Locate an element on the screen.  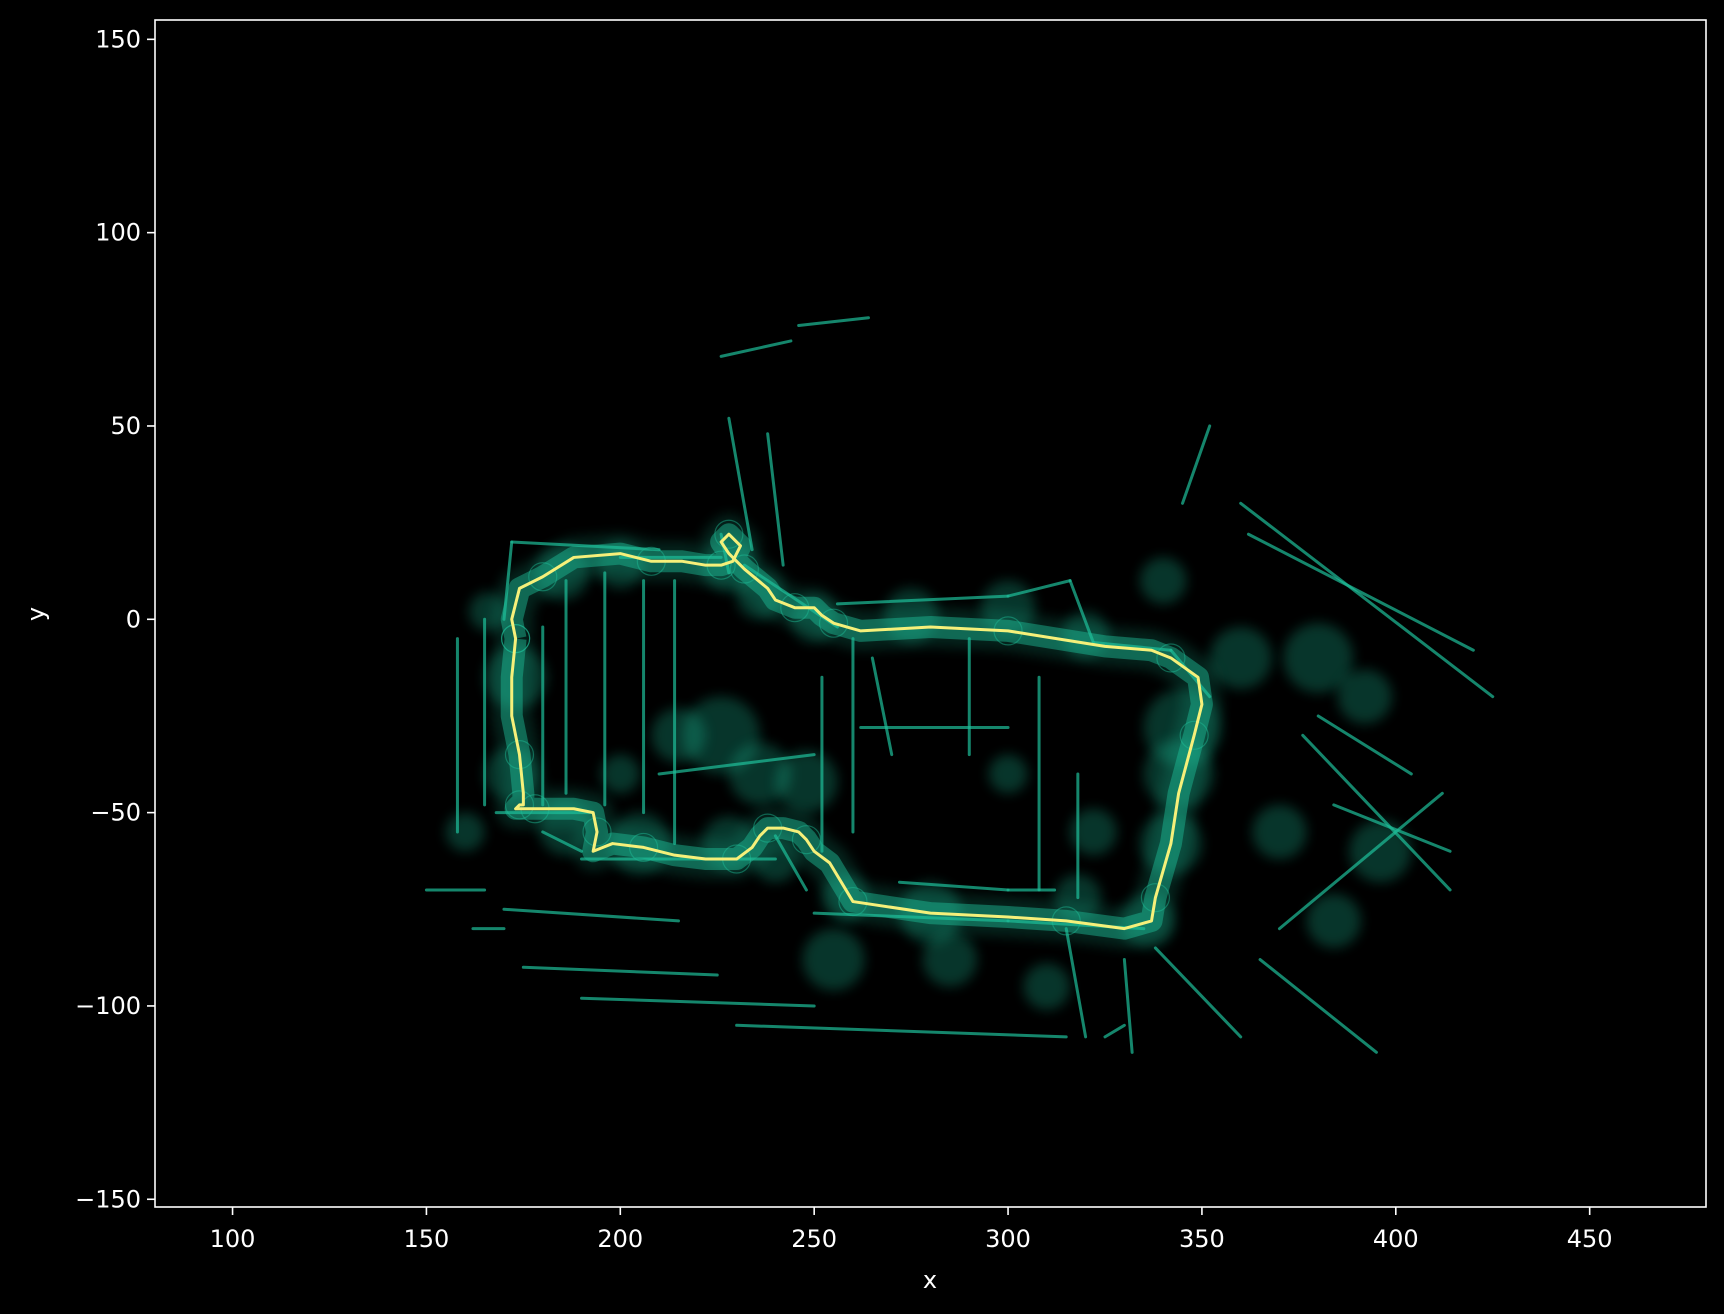
x-tick-label: 200 is located at coordinates (620, 1239).